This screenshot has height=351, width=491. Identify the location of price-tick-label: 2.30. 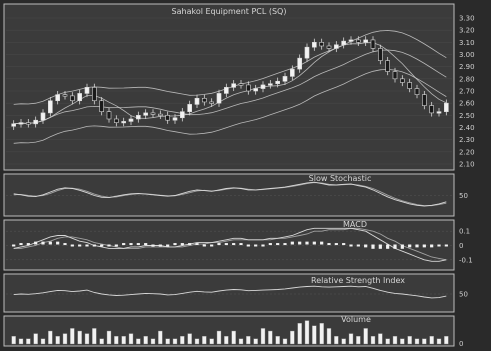
(467, 140).